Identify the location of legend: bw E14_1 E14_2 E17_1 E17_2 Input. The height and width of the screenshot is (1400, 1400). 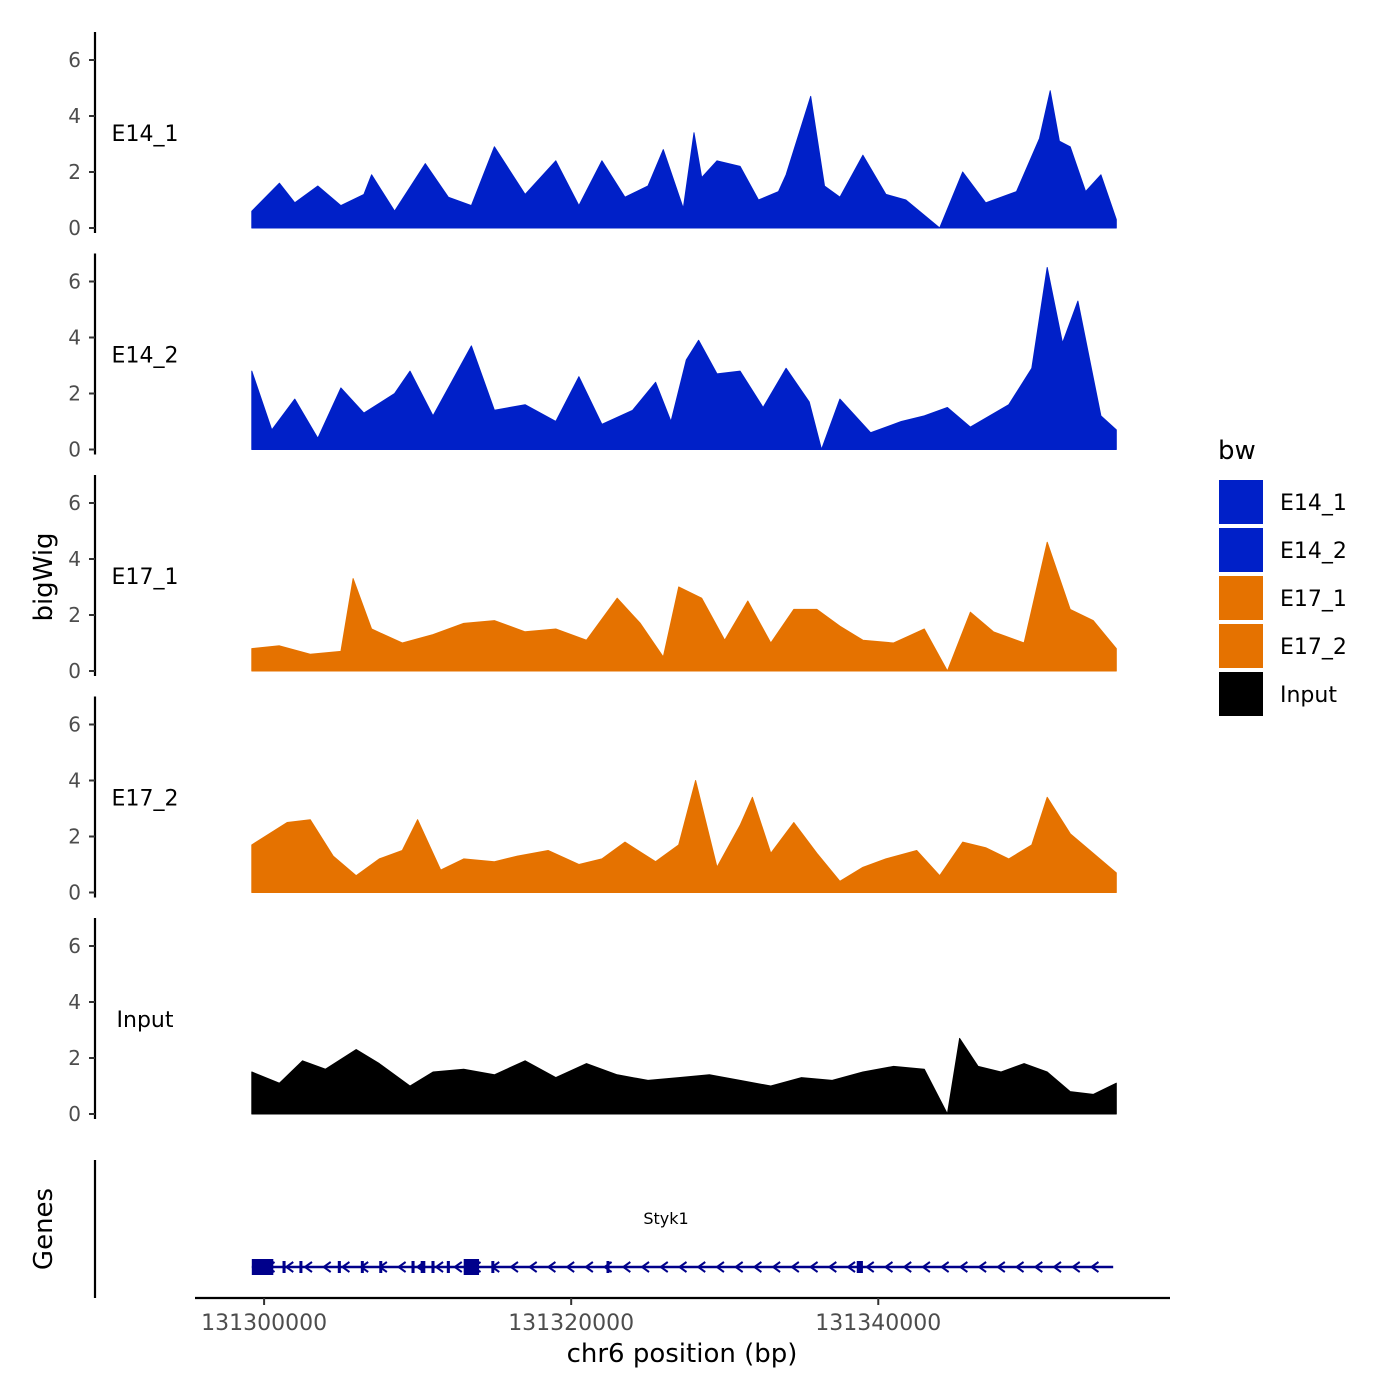
(1282, 576).